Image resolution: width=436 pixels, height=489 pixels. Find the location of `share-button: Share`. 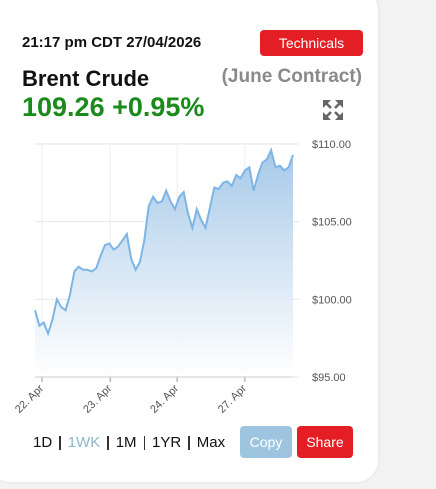

share-button: Share is located at coordinates (325, 442).